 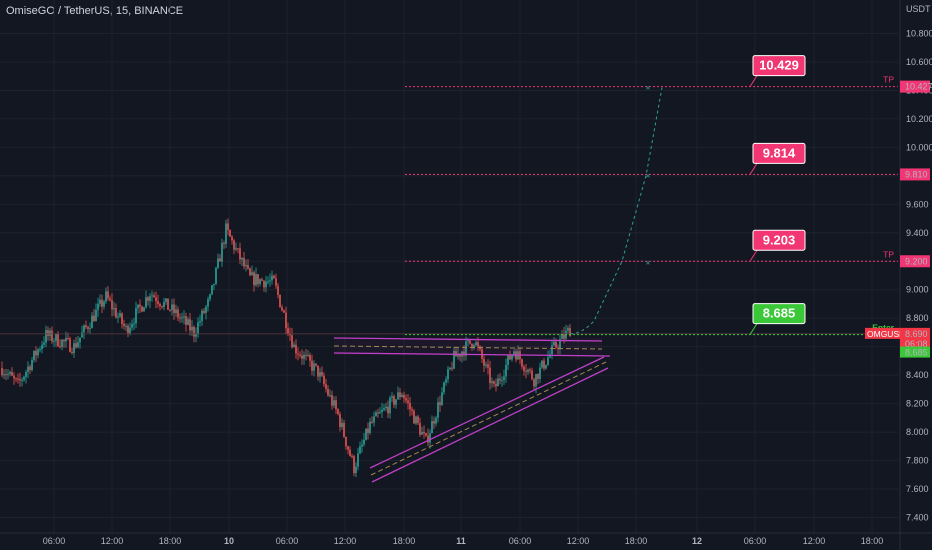 I want to click on exchange-name: BINANCE, so click(x=159, y=11).